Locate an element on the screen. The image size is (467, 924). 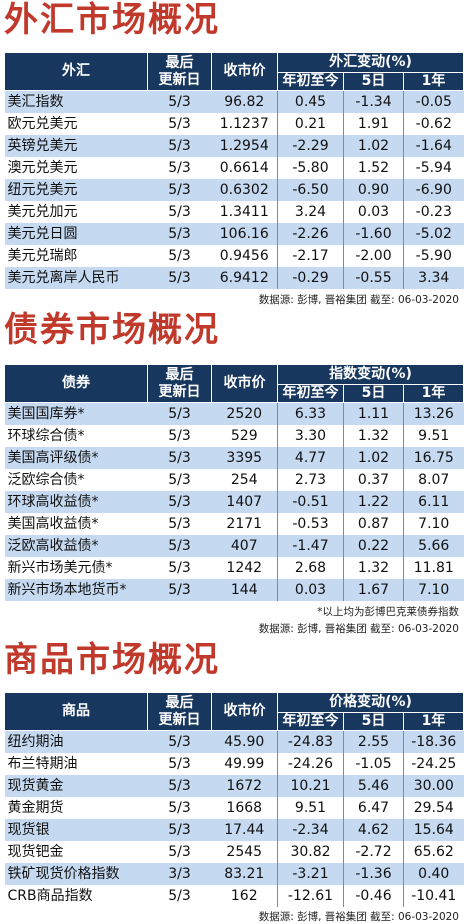
row-name: 泛欧高收益债* is located at coordinates (76, 546).